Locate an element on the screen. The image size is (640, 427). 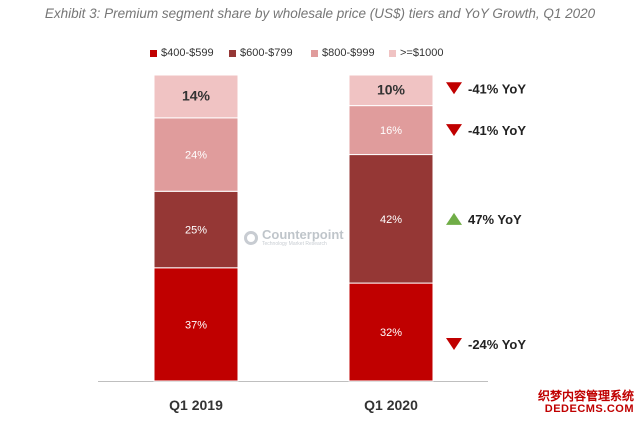
data-label: 37% is located at coordinates (196, 325).